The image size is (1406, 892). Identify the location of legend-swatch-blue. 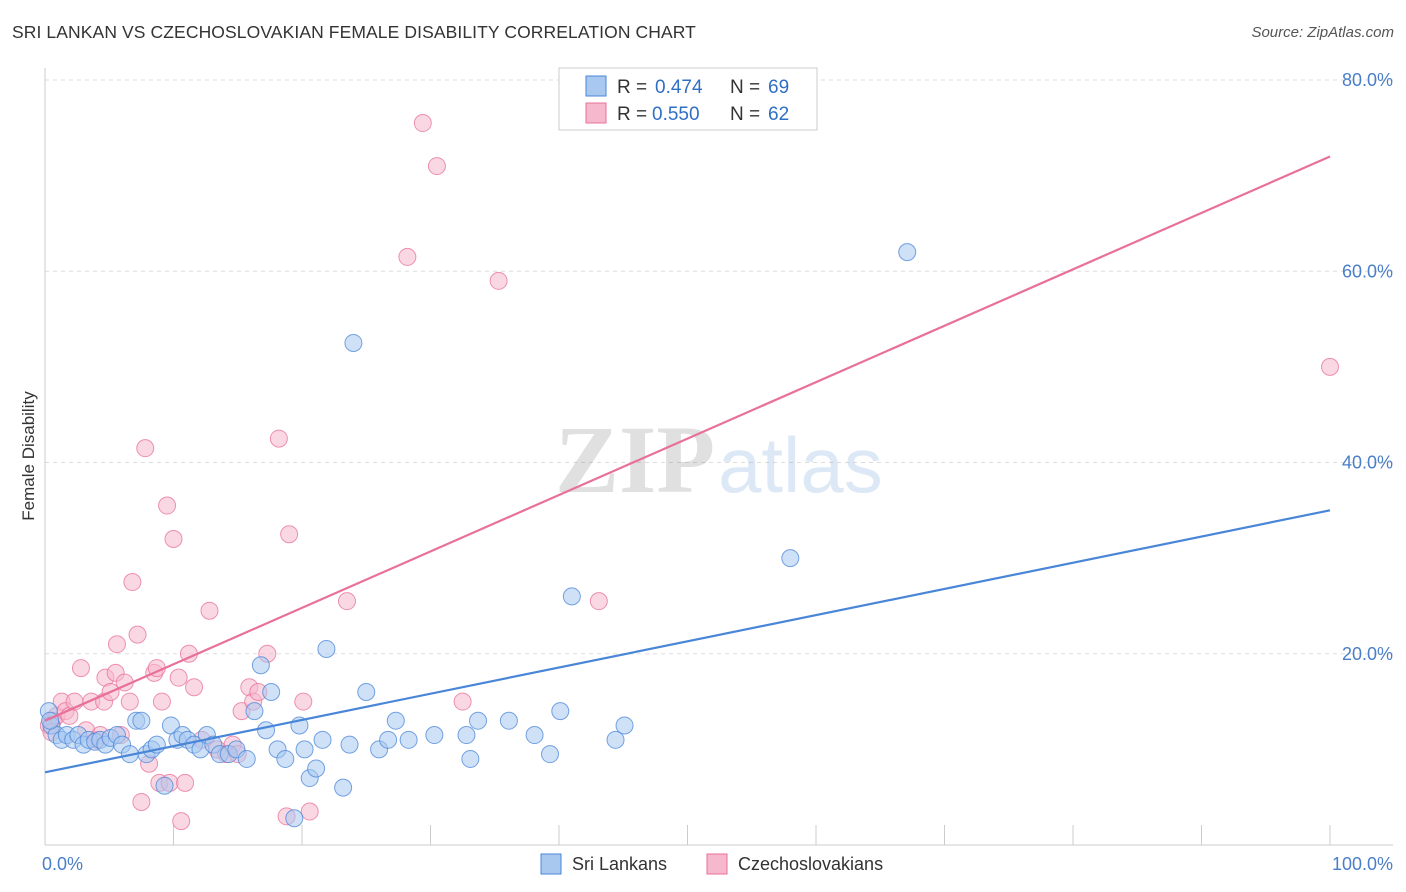
(596, 86).